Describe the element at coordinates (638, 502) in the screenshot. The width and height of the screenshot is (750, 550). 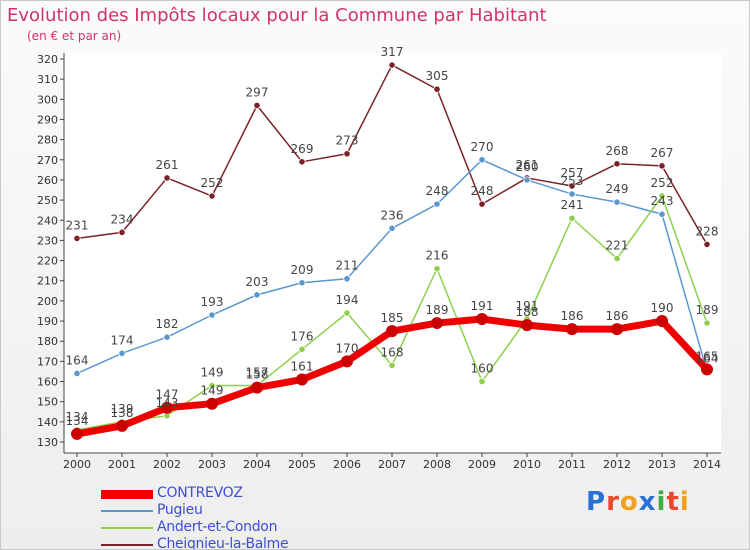
I see `proxiti-logo: Proxiti` at that location.